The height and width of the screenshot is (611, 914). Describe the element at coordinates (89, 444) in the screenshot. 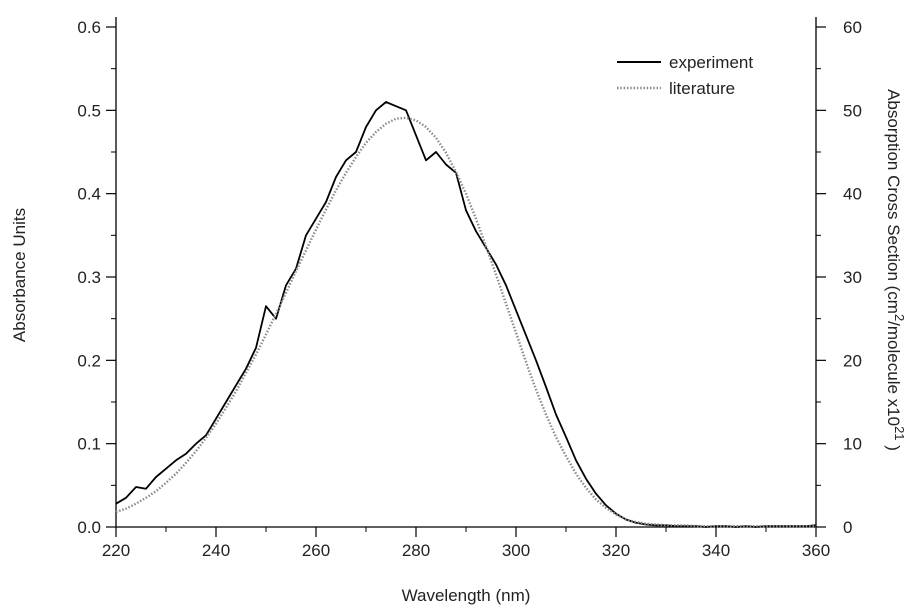

I see `y-left-tick-label: 0.1` at that location.